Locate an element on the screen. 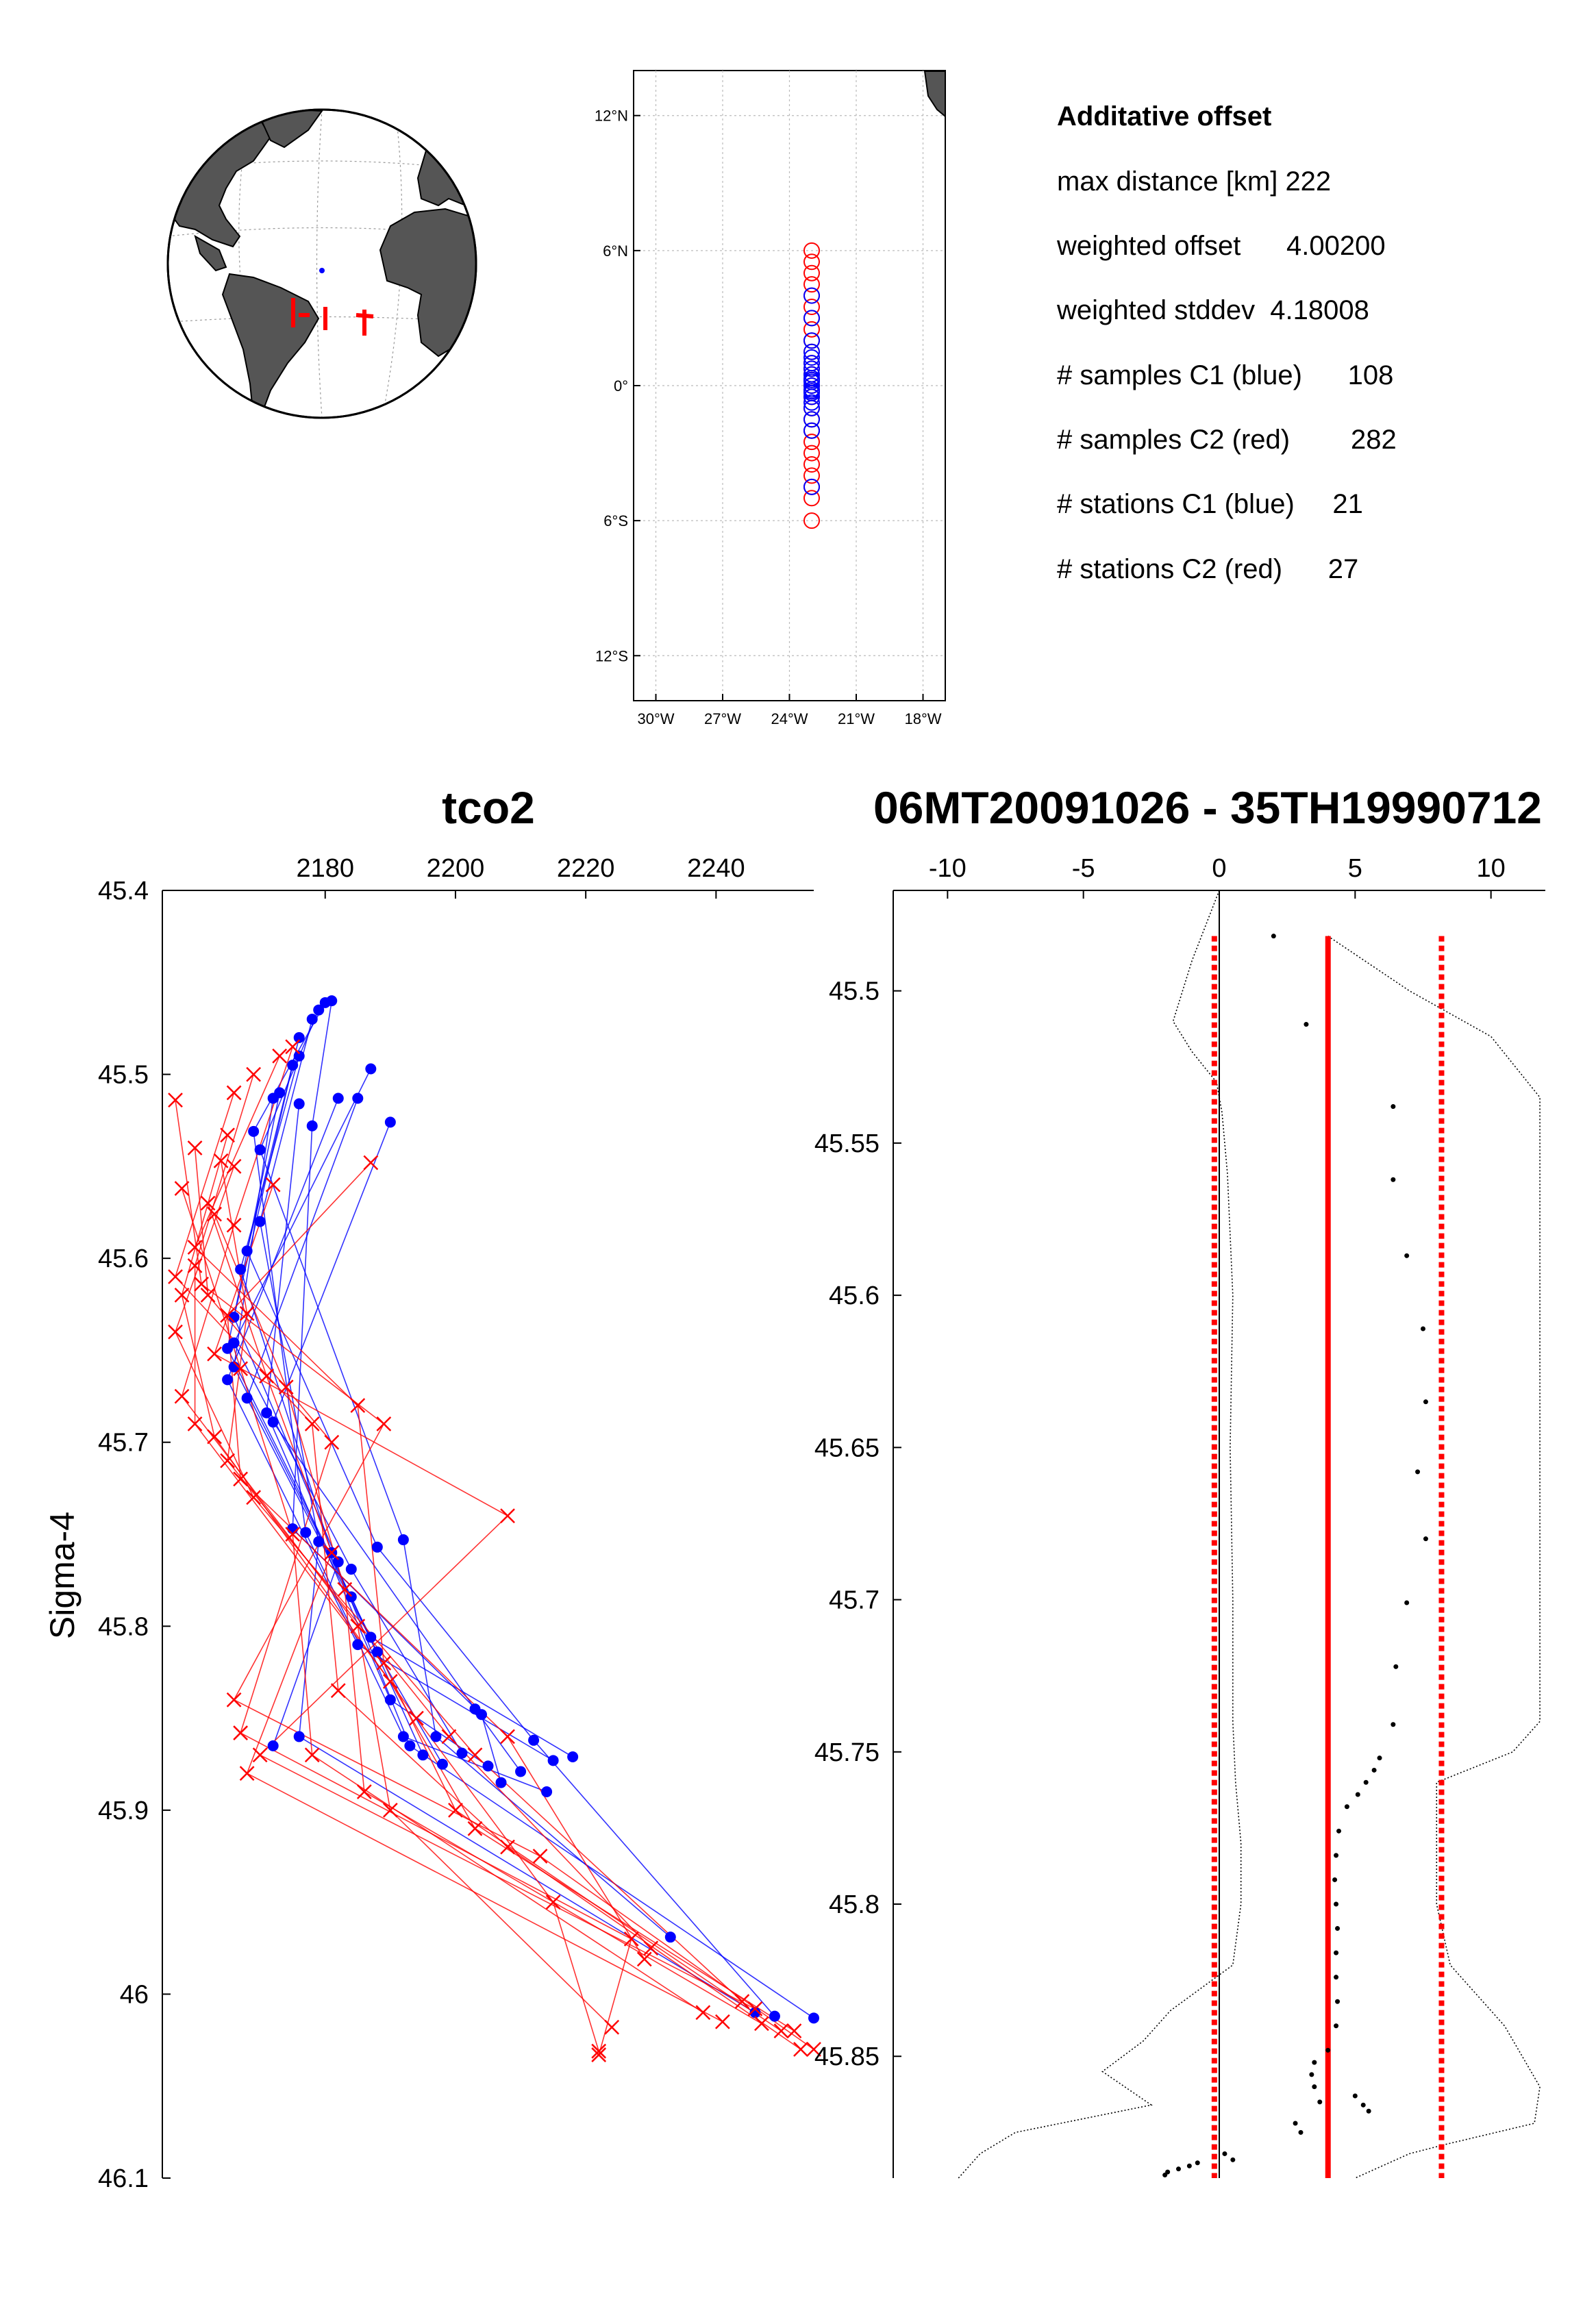 The height and width of the screenshot is (2300, 1596). info-stations-c1: # stations C1 (blue) 21 is located at coordinates (1210, 504).